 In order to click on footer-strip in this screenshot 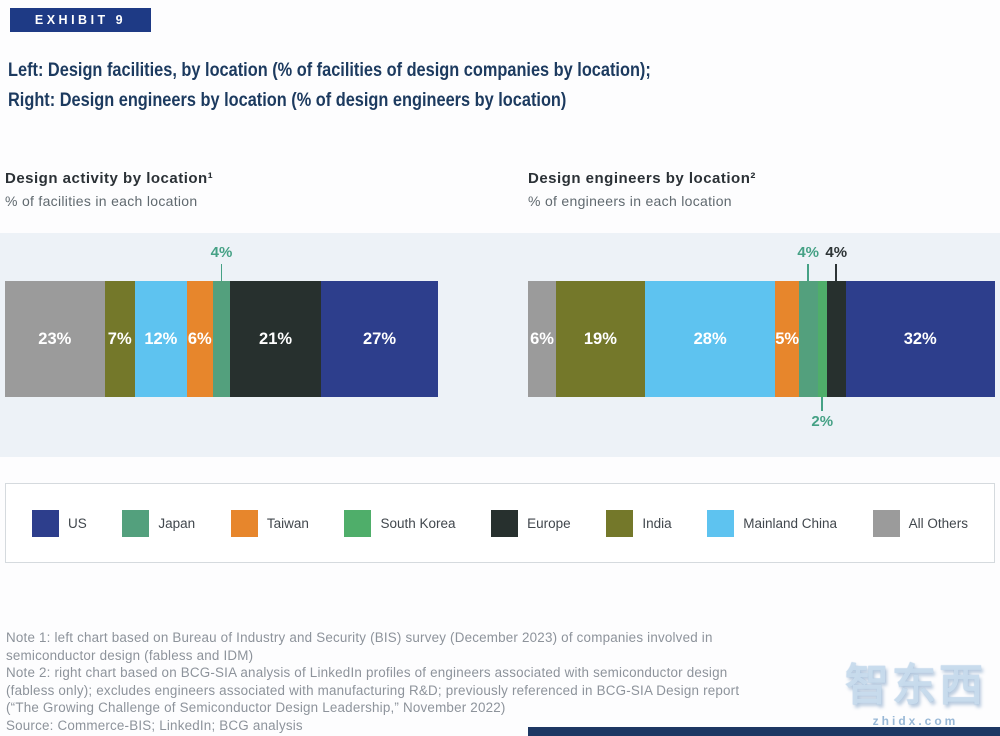, I will do `click(764, 731)`.